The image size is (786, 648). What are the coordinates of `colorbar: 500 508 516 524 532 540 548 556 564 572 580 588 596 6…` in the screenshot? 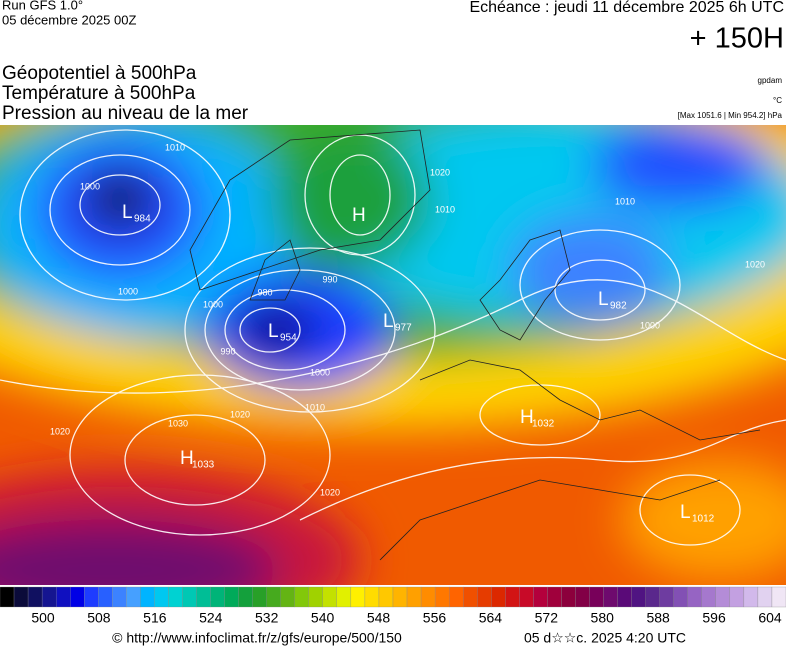 It's located at (393, 606).